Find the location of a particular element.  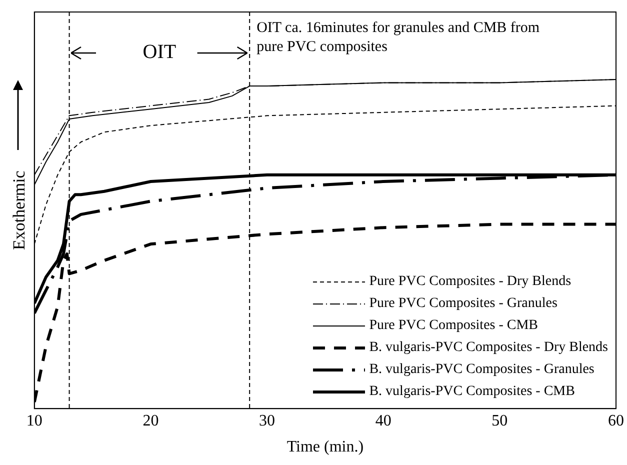

x-tick-label: 10 is located at coordinates (34, 421).